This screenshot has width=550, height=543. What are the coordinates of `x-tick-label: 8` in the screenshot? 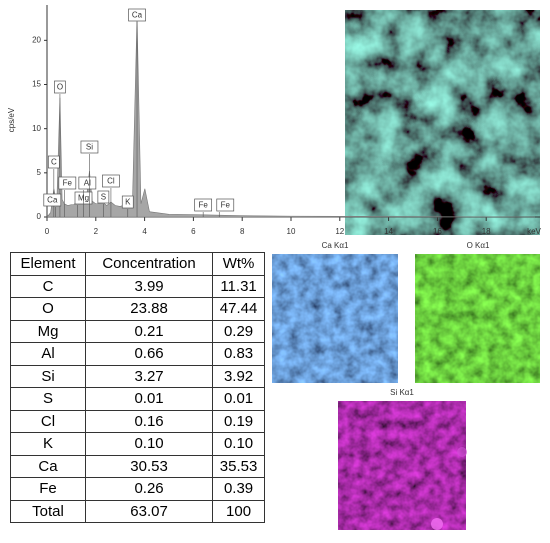 It's located at (242, 231).